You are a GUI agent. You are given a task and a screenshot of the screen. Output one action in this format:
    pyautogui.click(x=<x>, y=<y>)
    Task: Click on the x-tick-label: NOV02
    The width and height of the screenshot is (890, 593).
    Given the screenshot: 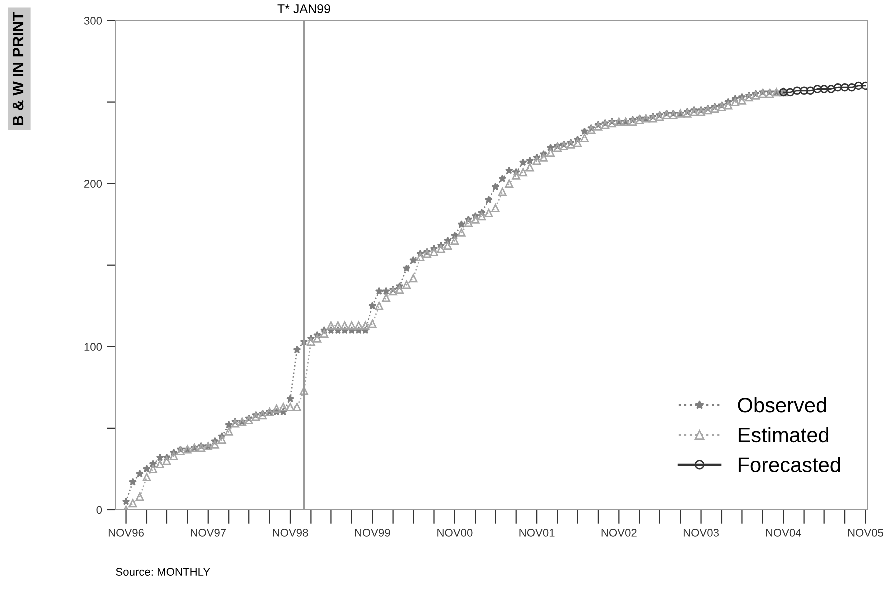 What is the action you would take?
    pyautogui.click(x=619, y=533)
    